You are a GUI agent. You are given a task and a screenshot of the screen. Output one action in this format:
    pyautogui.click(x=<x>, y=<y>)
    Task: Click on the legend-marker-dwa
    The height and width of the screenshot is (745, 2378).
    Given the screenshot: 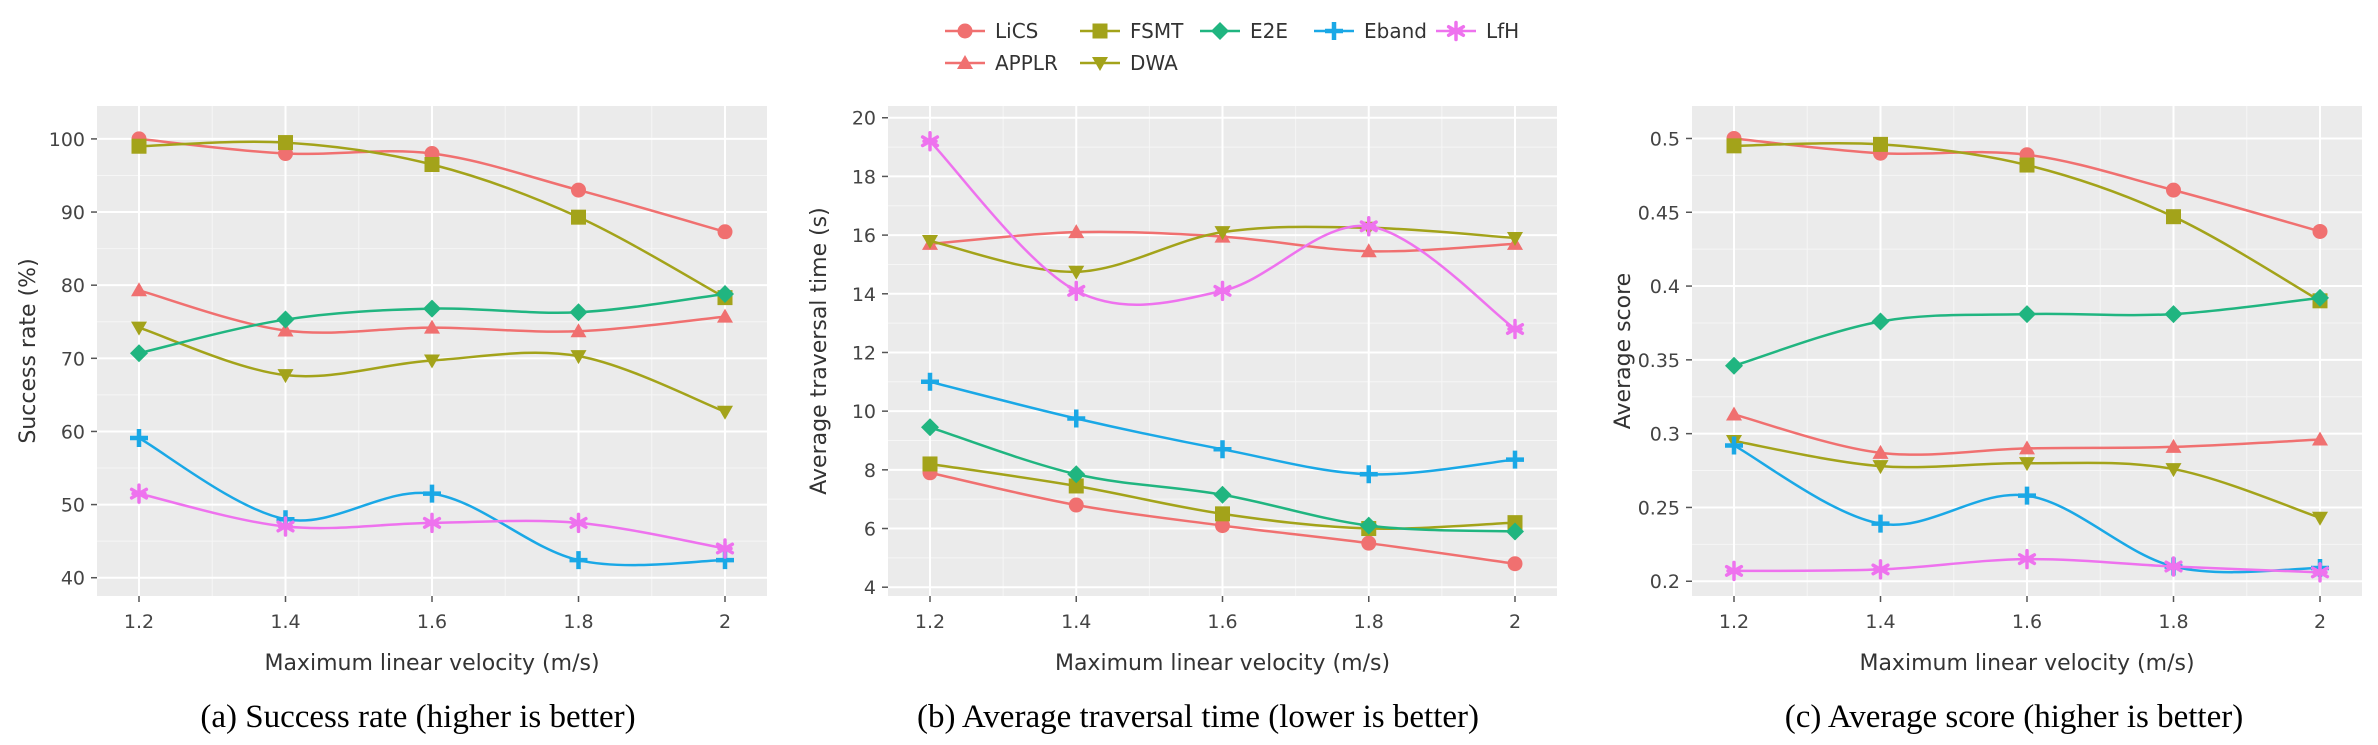 What is the action you would take?
    pyautogui.click(x=1100, y=64)
    